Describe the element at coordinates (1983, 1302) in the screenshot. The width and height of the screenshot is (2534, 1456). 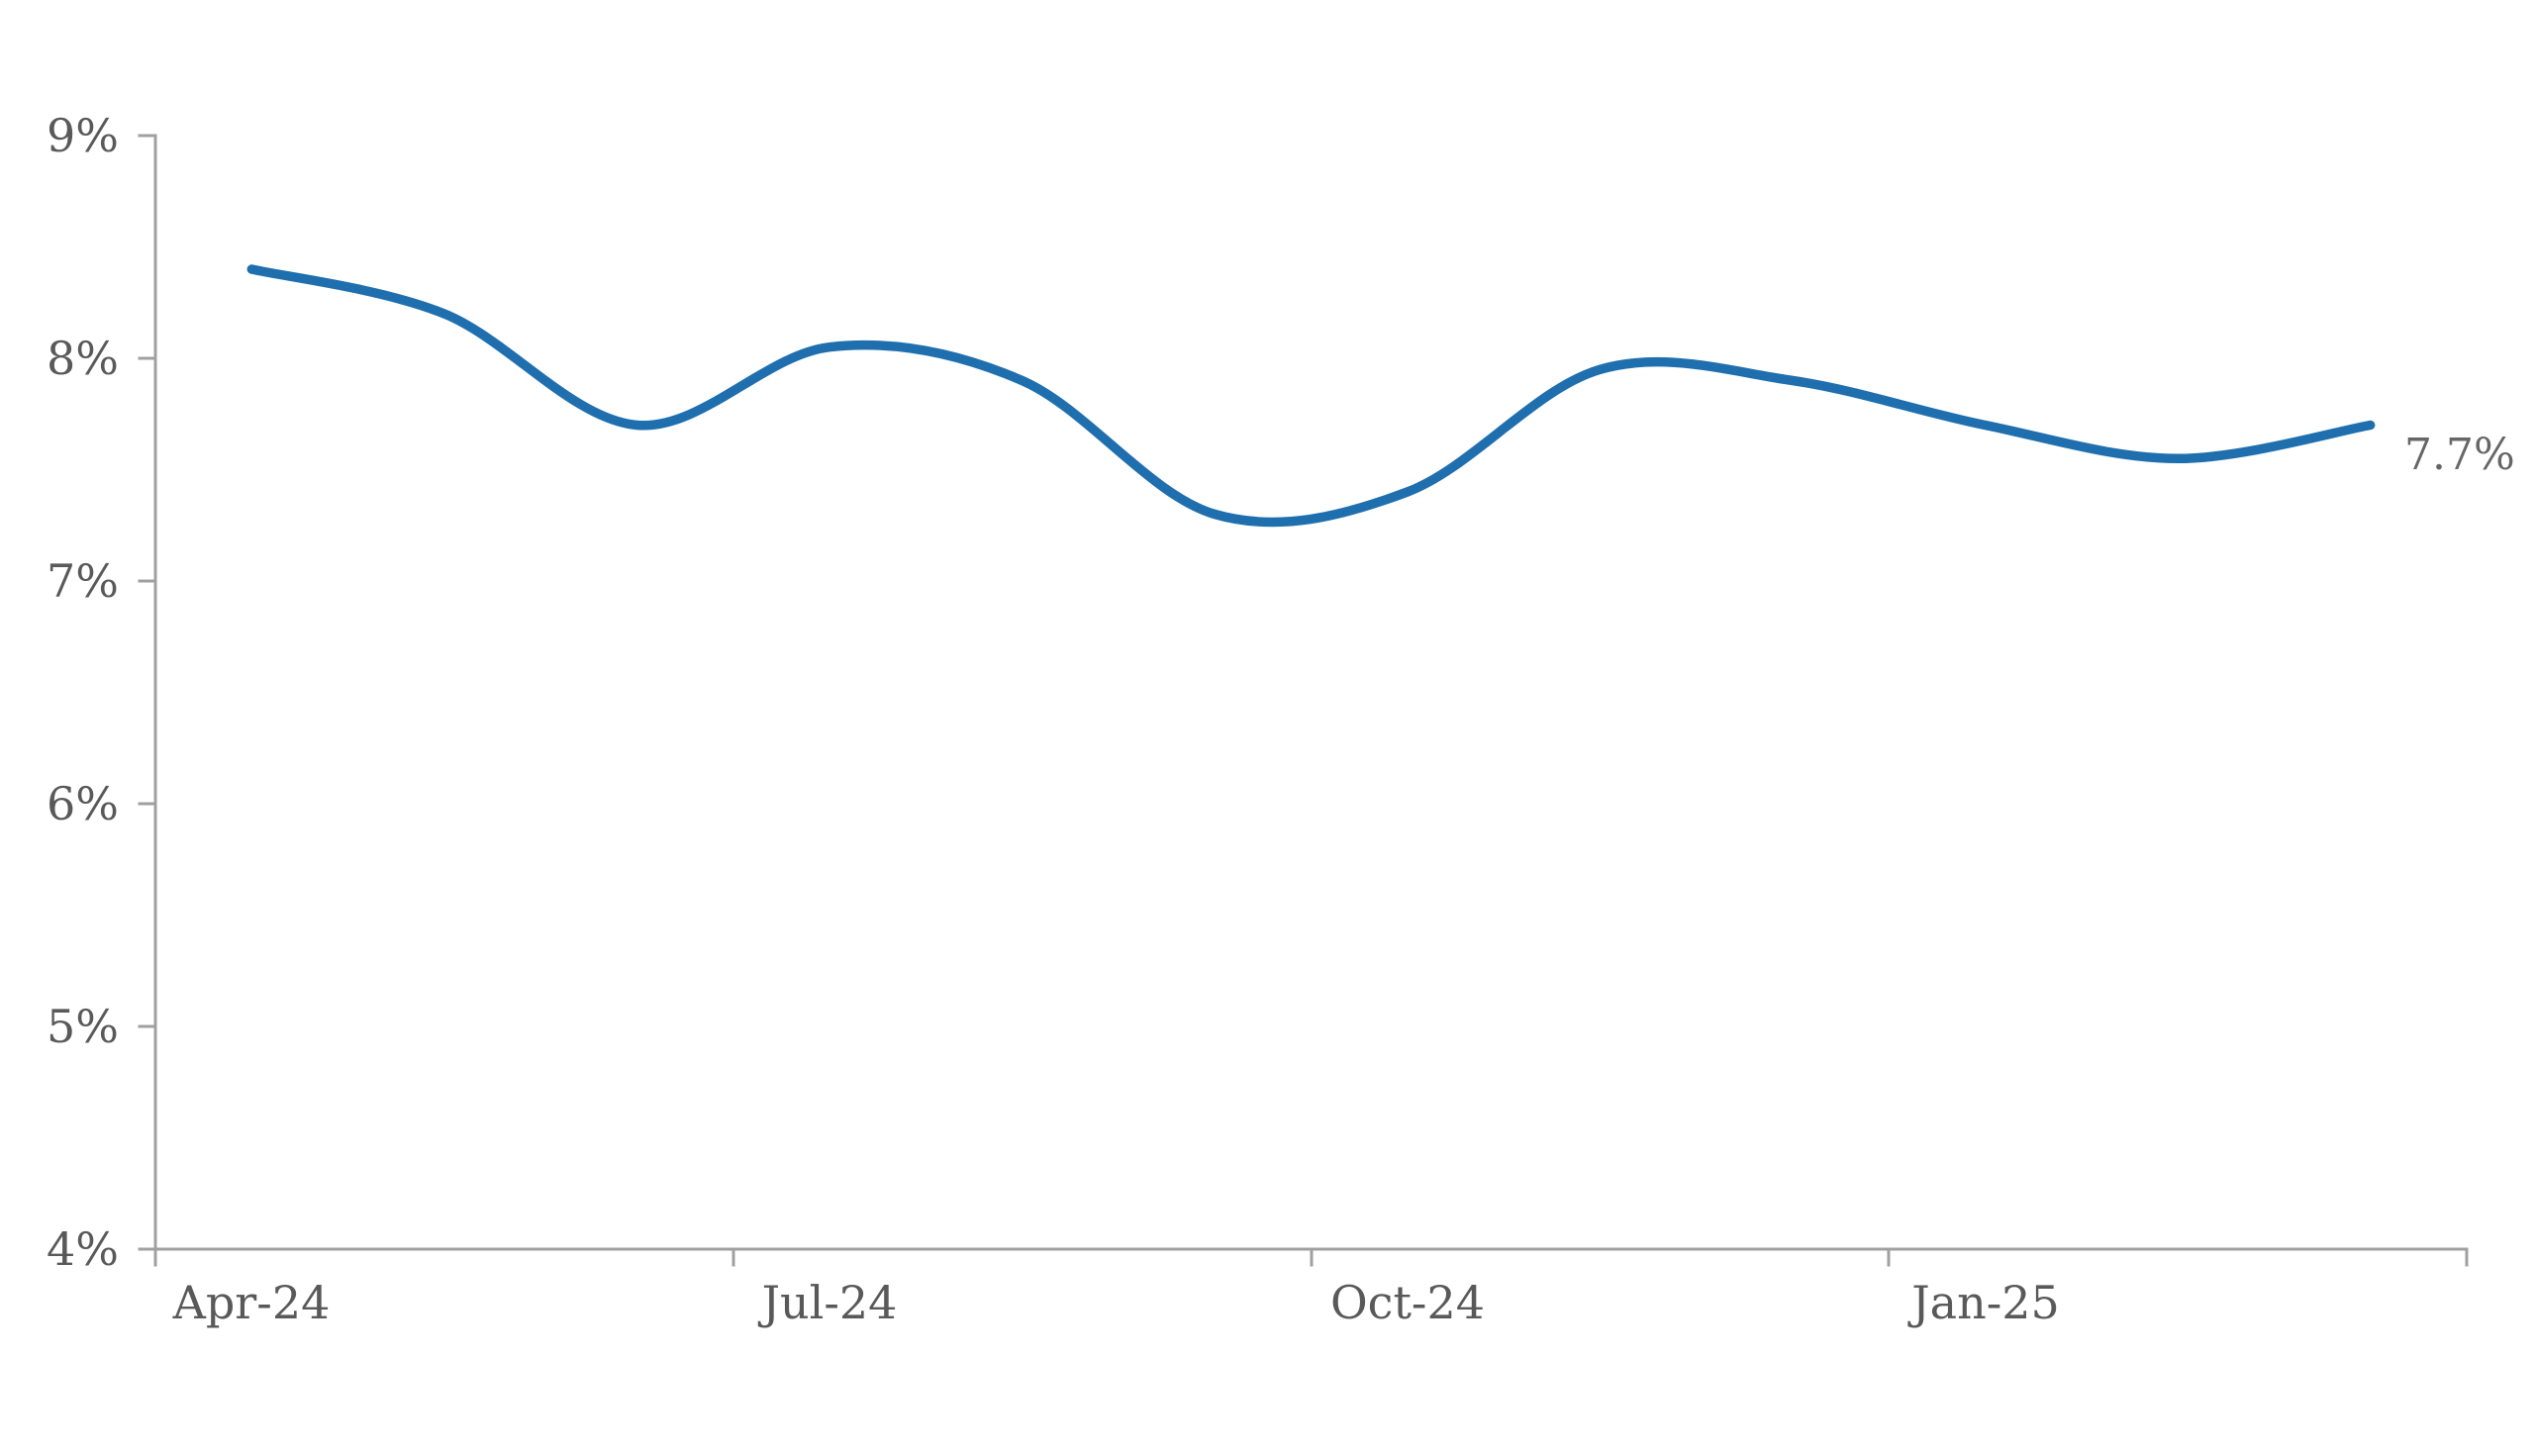
I see `x-axis-label-jan25: Jan-25` at that location.